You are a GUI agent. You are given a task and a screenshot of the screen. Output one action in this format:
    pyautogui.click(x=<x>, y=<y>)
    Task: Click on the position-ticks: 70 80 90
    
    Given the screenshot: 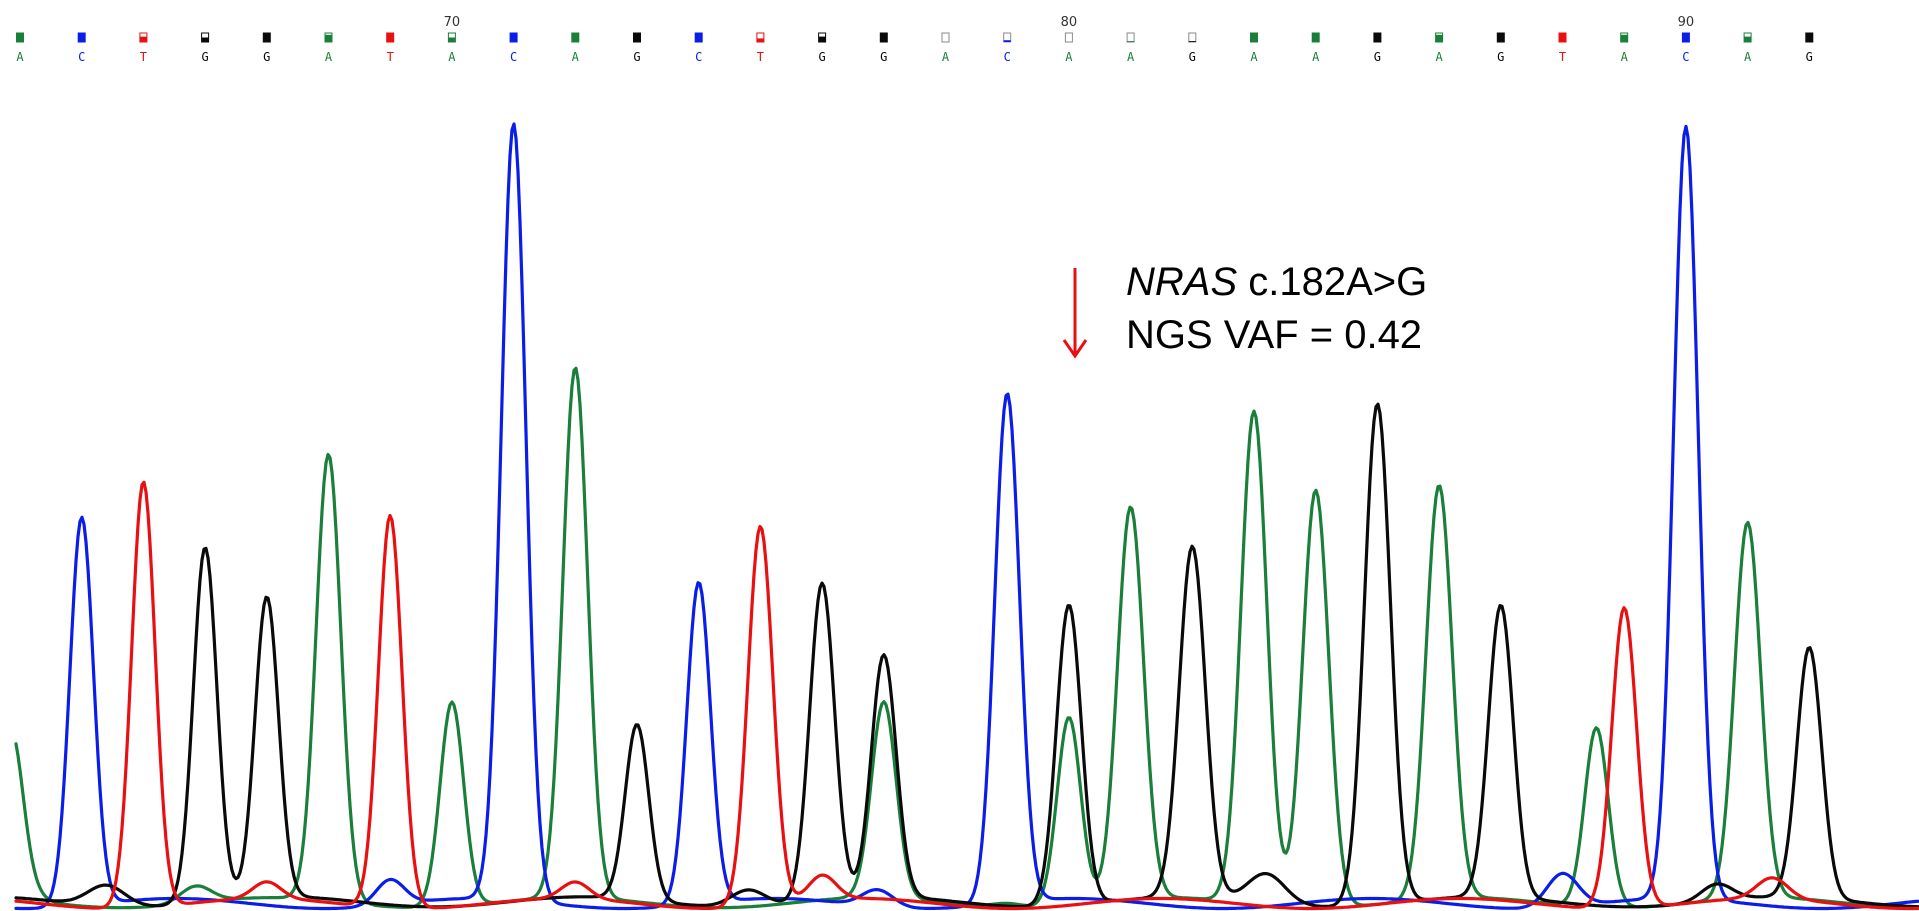 What is the action you would take?
    pyautogui.click(x=1069, y=22)
    